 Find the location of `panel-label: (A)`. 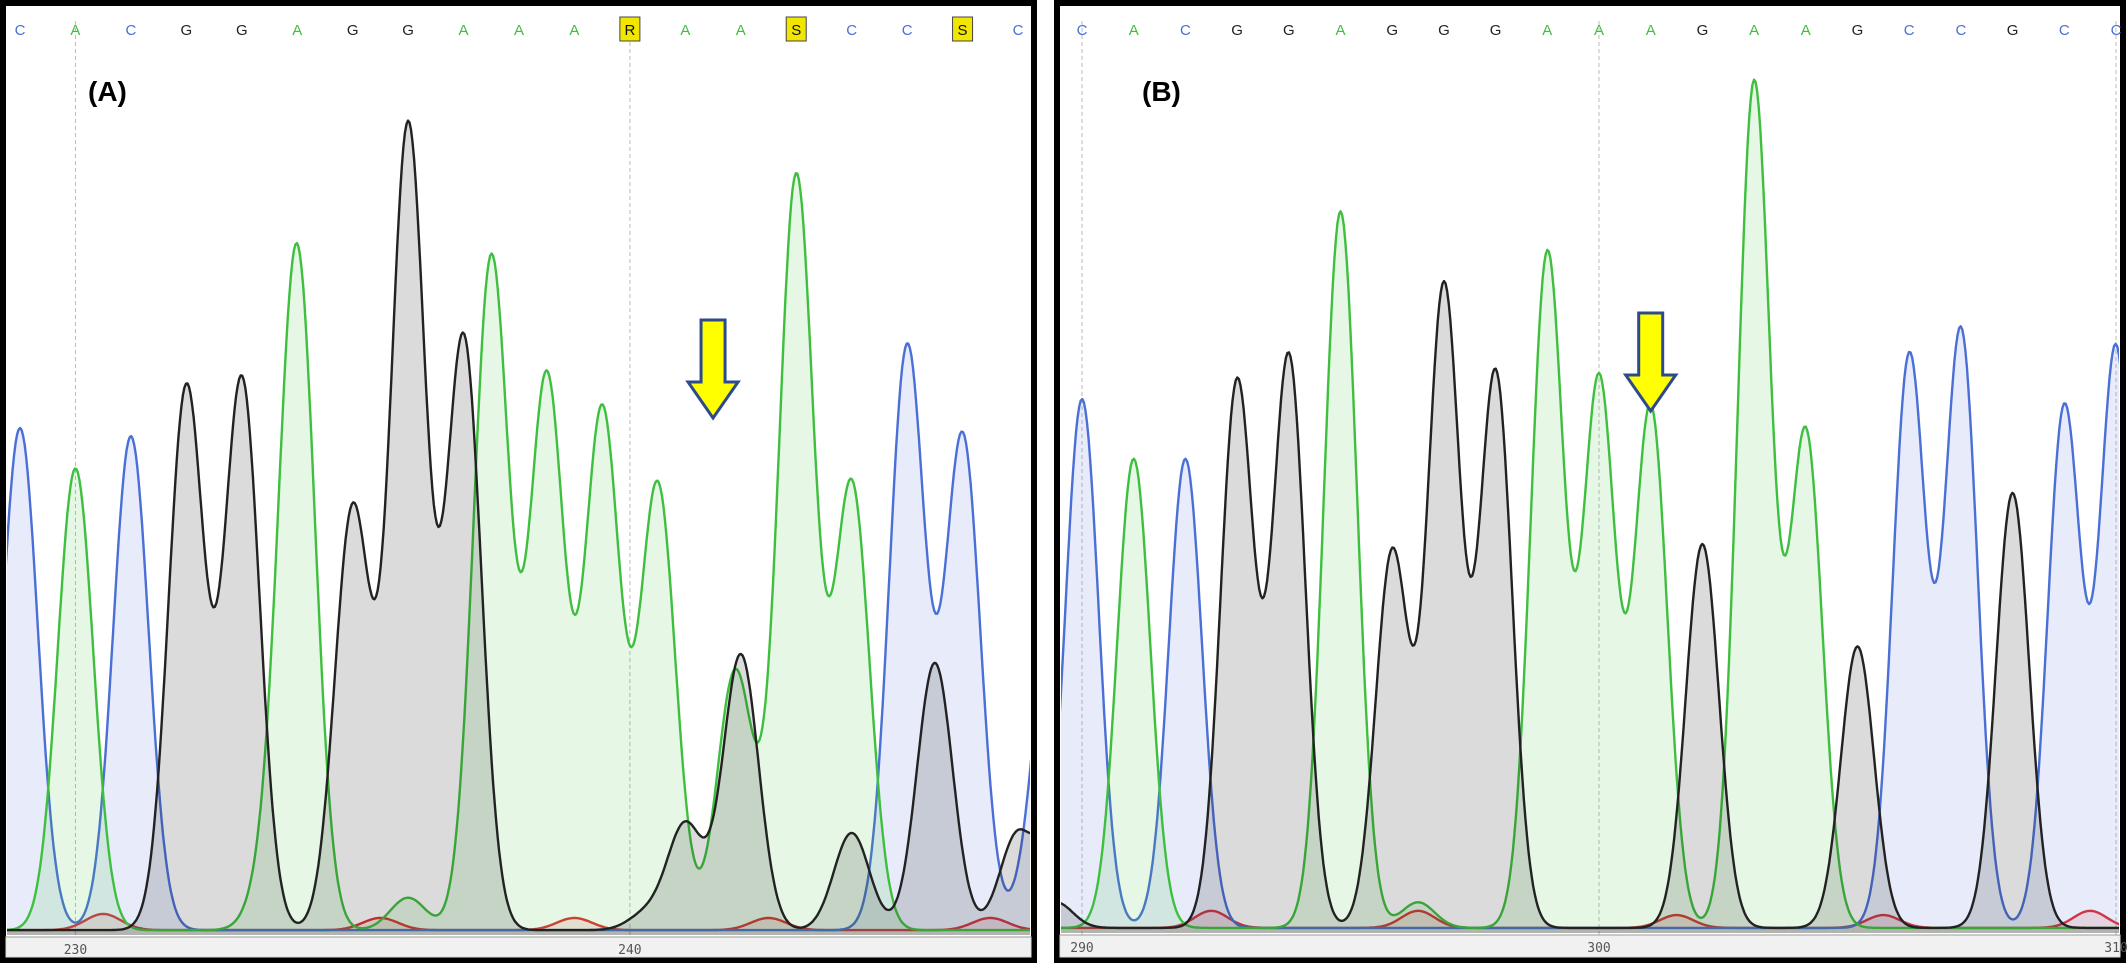

panel-label: (A) is located at coordinates (107, 91).